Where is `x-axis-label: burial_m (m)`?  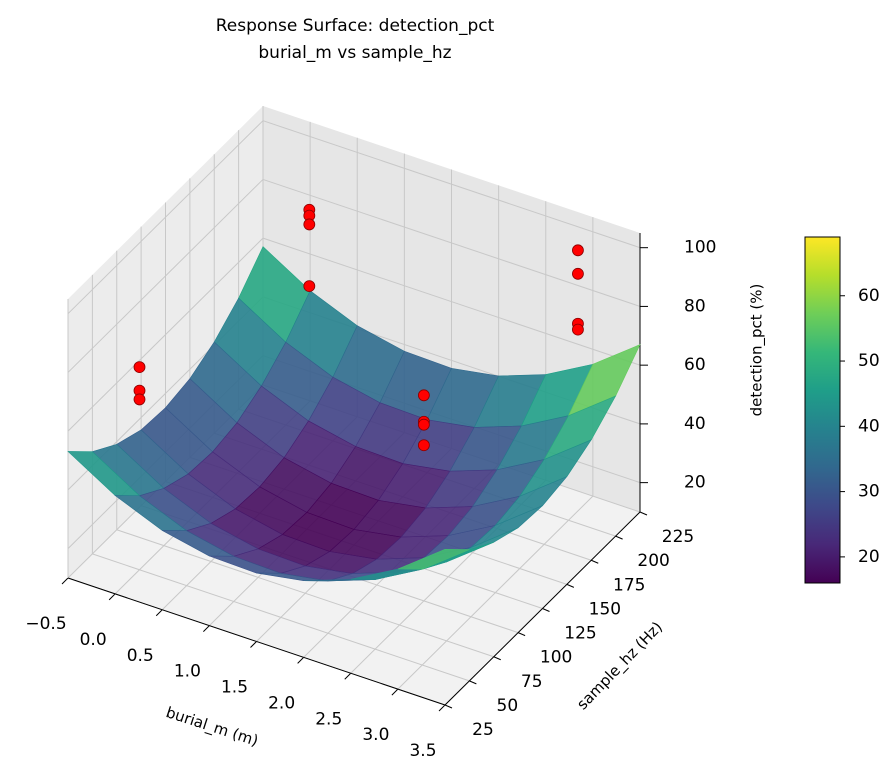
x-axis-label: burial_m (m) is located at coordinates (211, 727).